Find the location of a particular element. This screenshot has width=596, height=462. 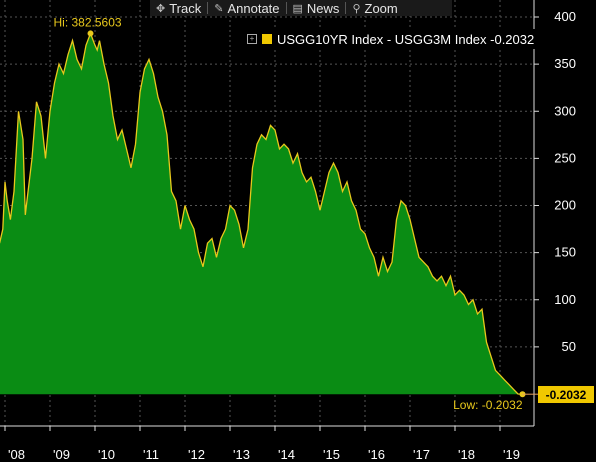

x-tick-label: '08 is located at coordinates (16, 454).